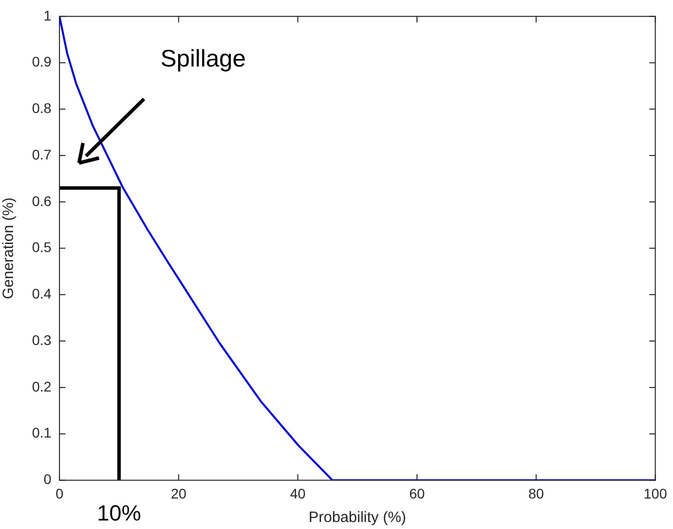 The height and width of the screenshot is (529, 673). What do you see at coordinates (9, 248) in the screenshot?
I see `y-axis-title: Generation (%)` at bounding box center [9, 248].